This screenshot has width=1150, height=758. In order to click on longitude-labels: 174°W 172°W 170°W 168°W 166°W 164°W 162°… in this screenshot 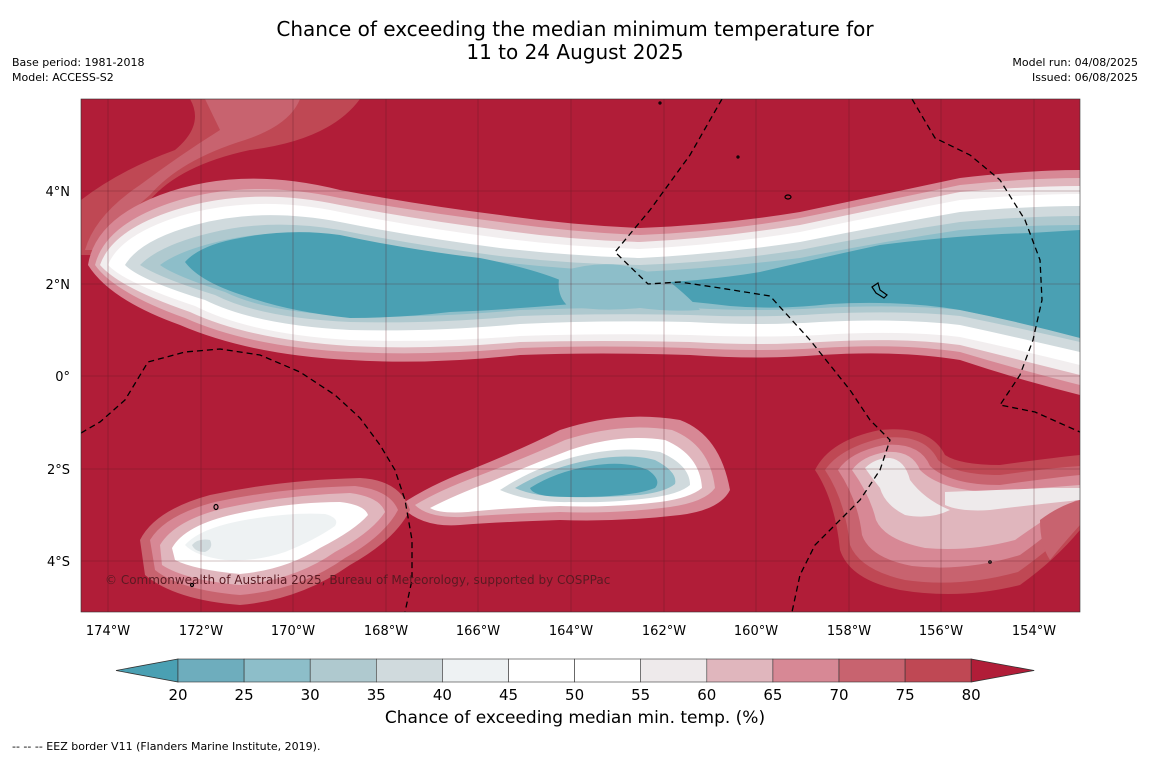, I will do `click(571, 631)`.